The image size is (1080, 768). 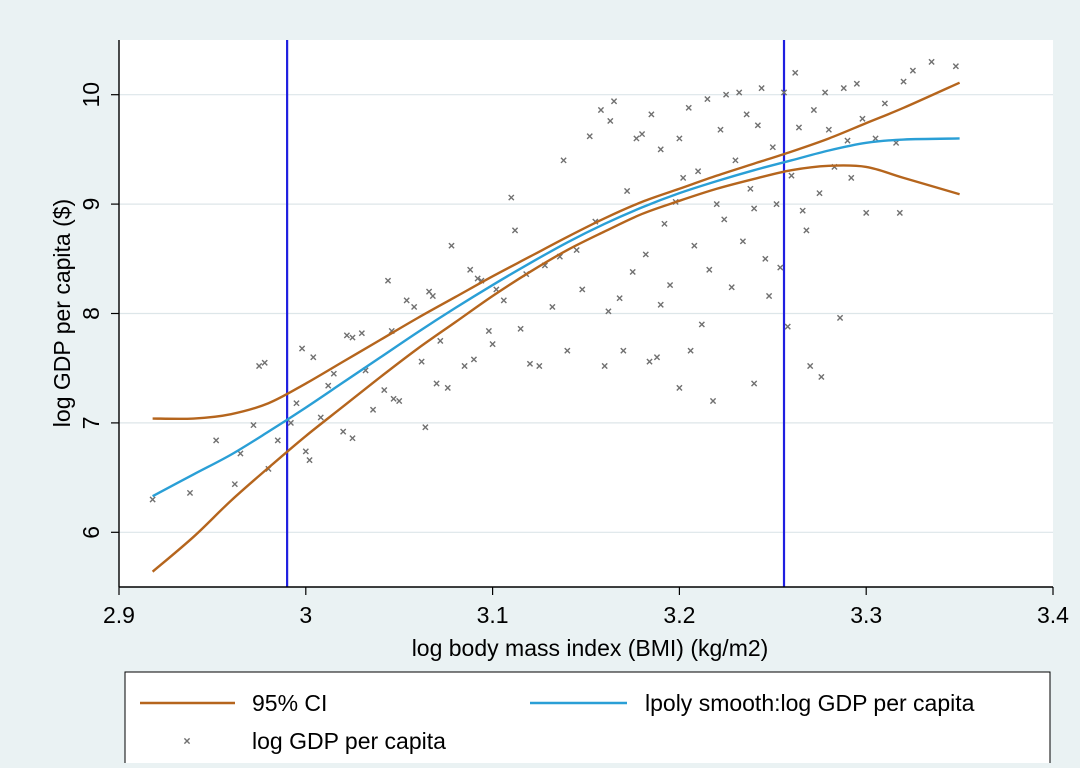 I want to click on x-tick-label: 3.1, so click(x=493, y=615).